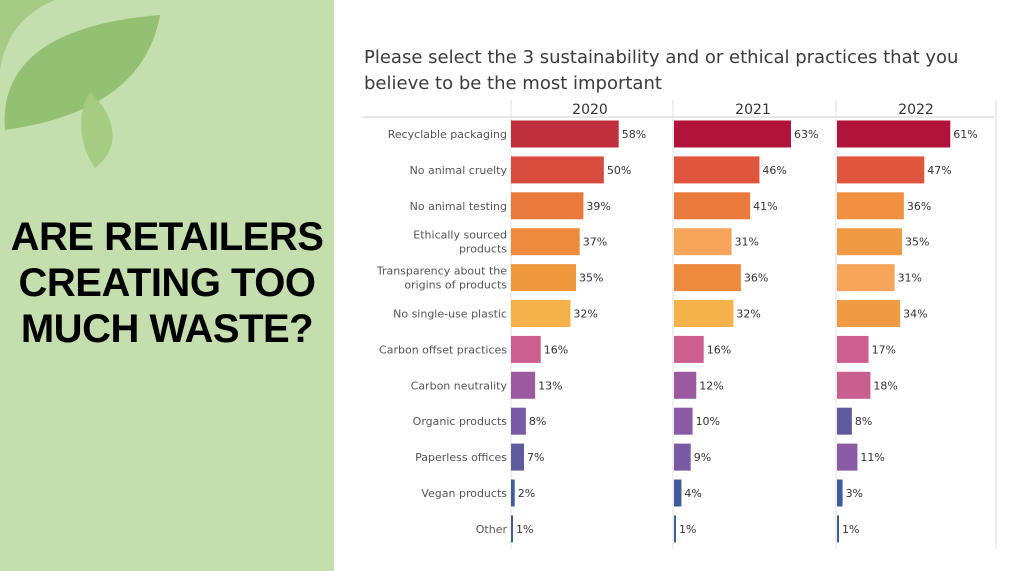 The image size is (1019, 571). What do you see at coordinates (27, 35) in the screenshot?
I see `leaf-top-icon` at bounding box center [27, 35].